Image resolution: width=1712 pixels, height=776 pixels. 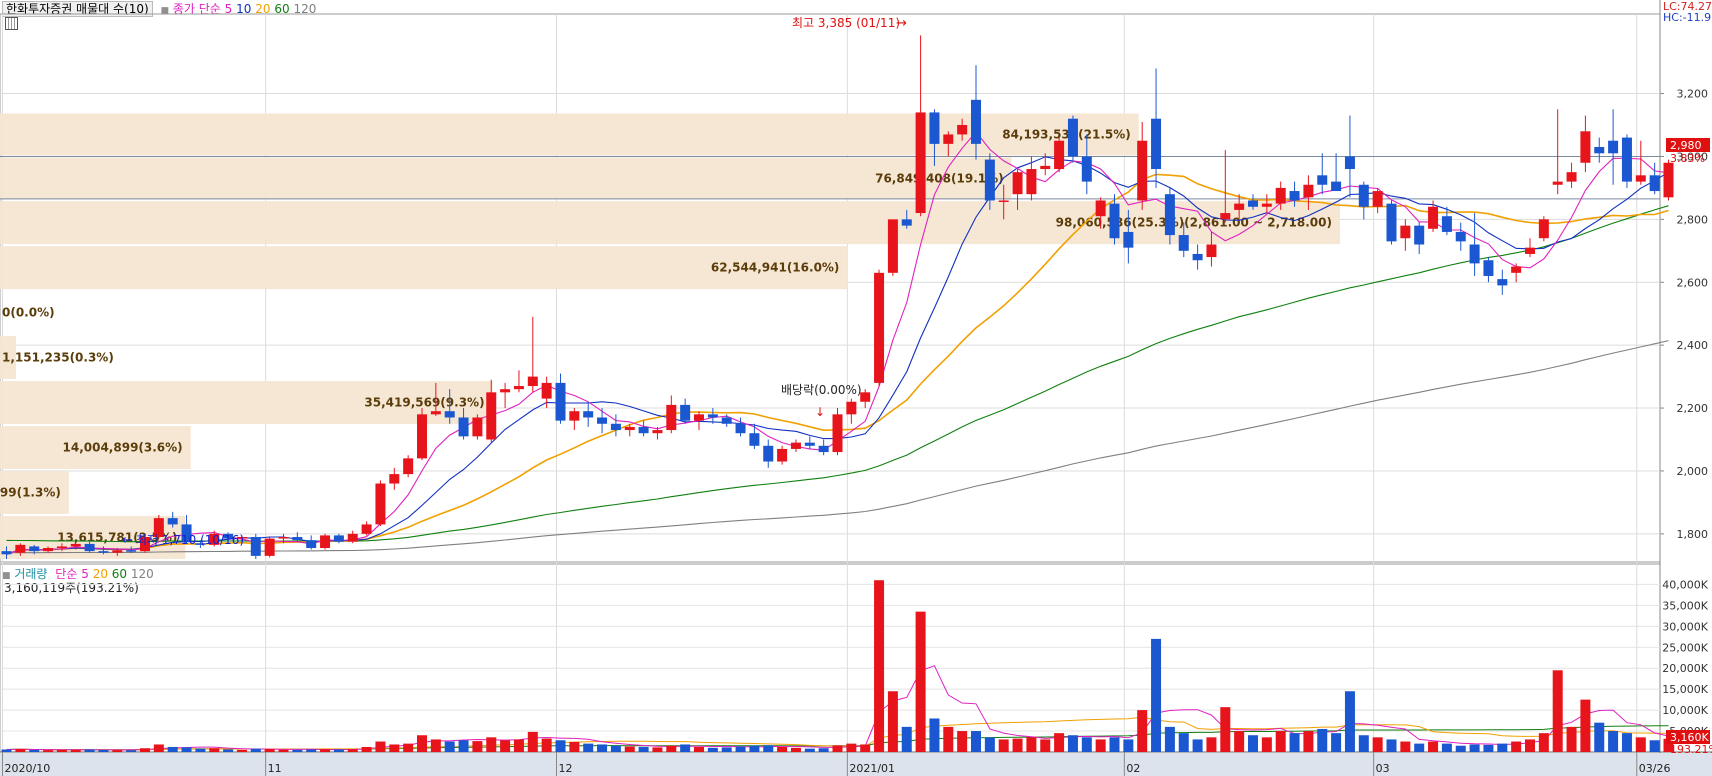 What do you see at coordinates (282, 9) in the screenshot?
I see `ma-legend-60: 60` at bounding box center [282, 9].